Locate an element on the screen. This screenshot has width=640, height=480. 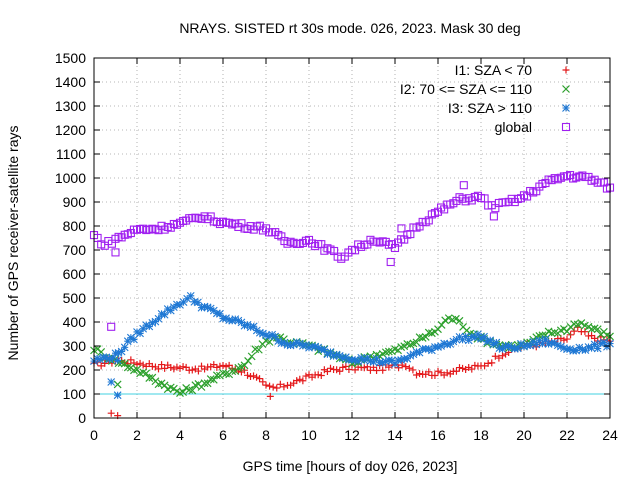
y-tick-label: 1200 is located at coordinates (70, 130).